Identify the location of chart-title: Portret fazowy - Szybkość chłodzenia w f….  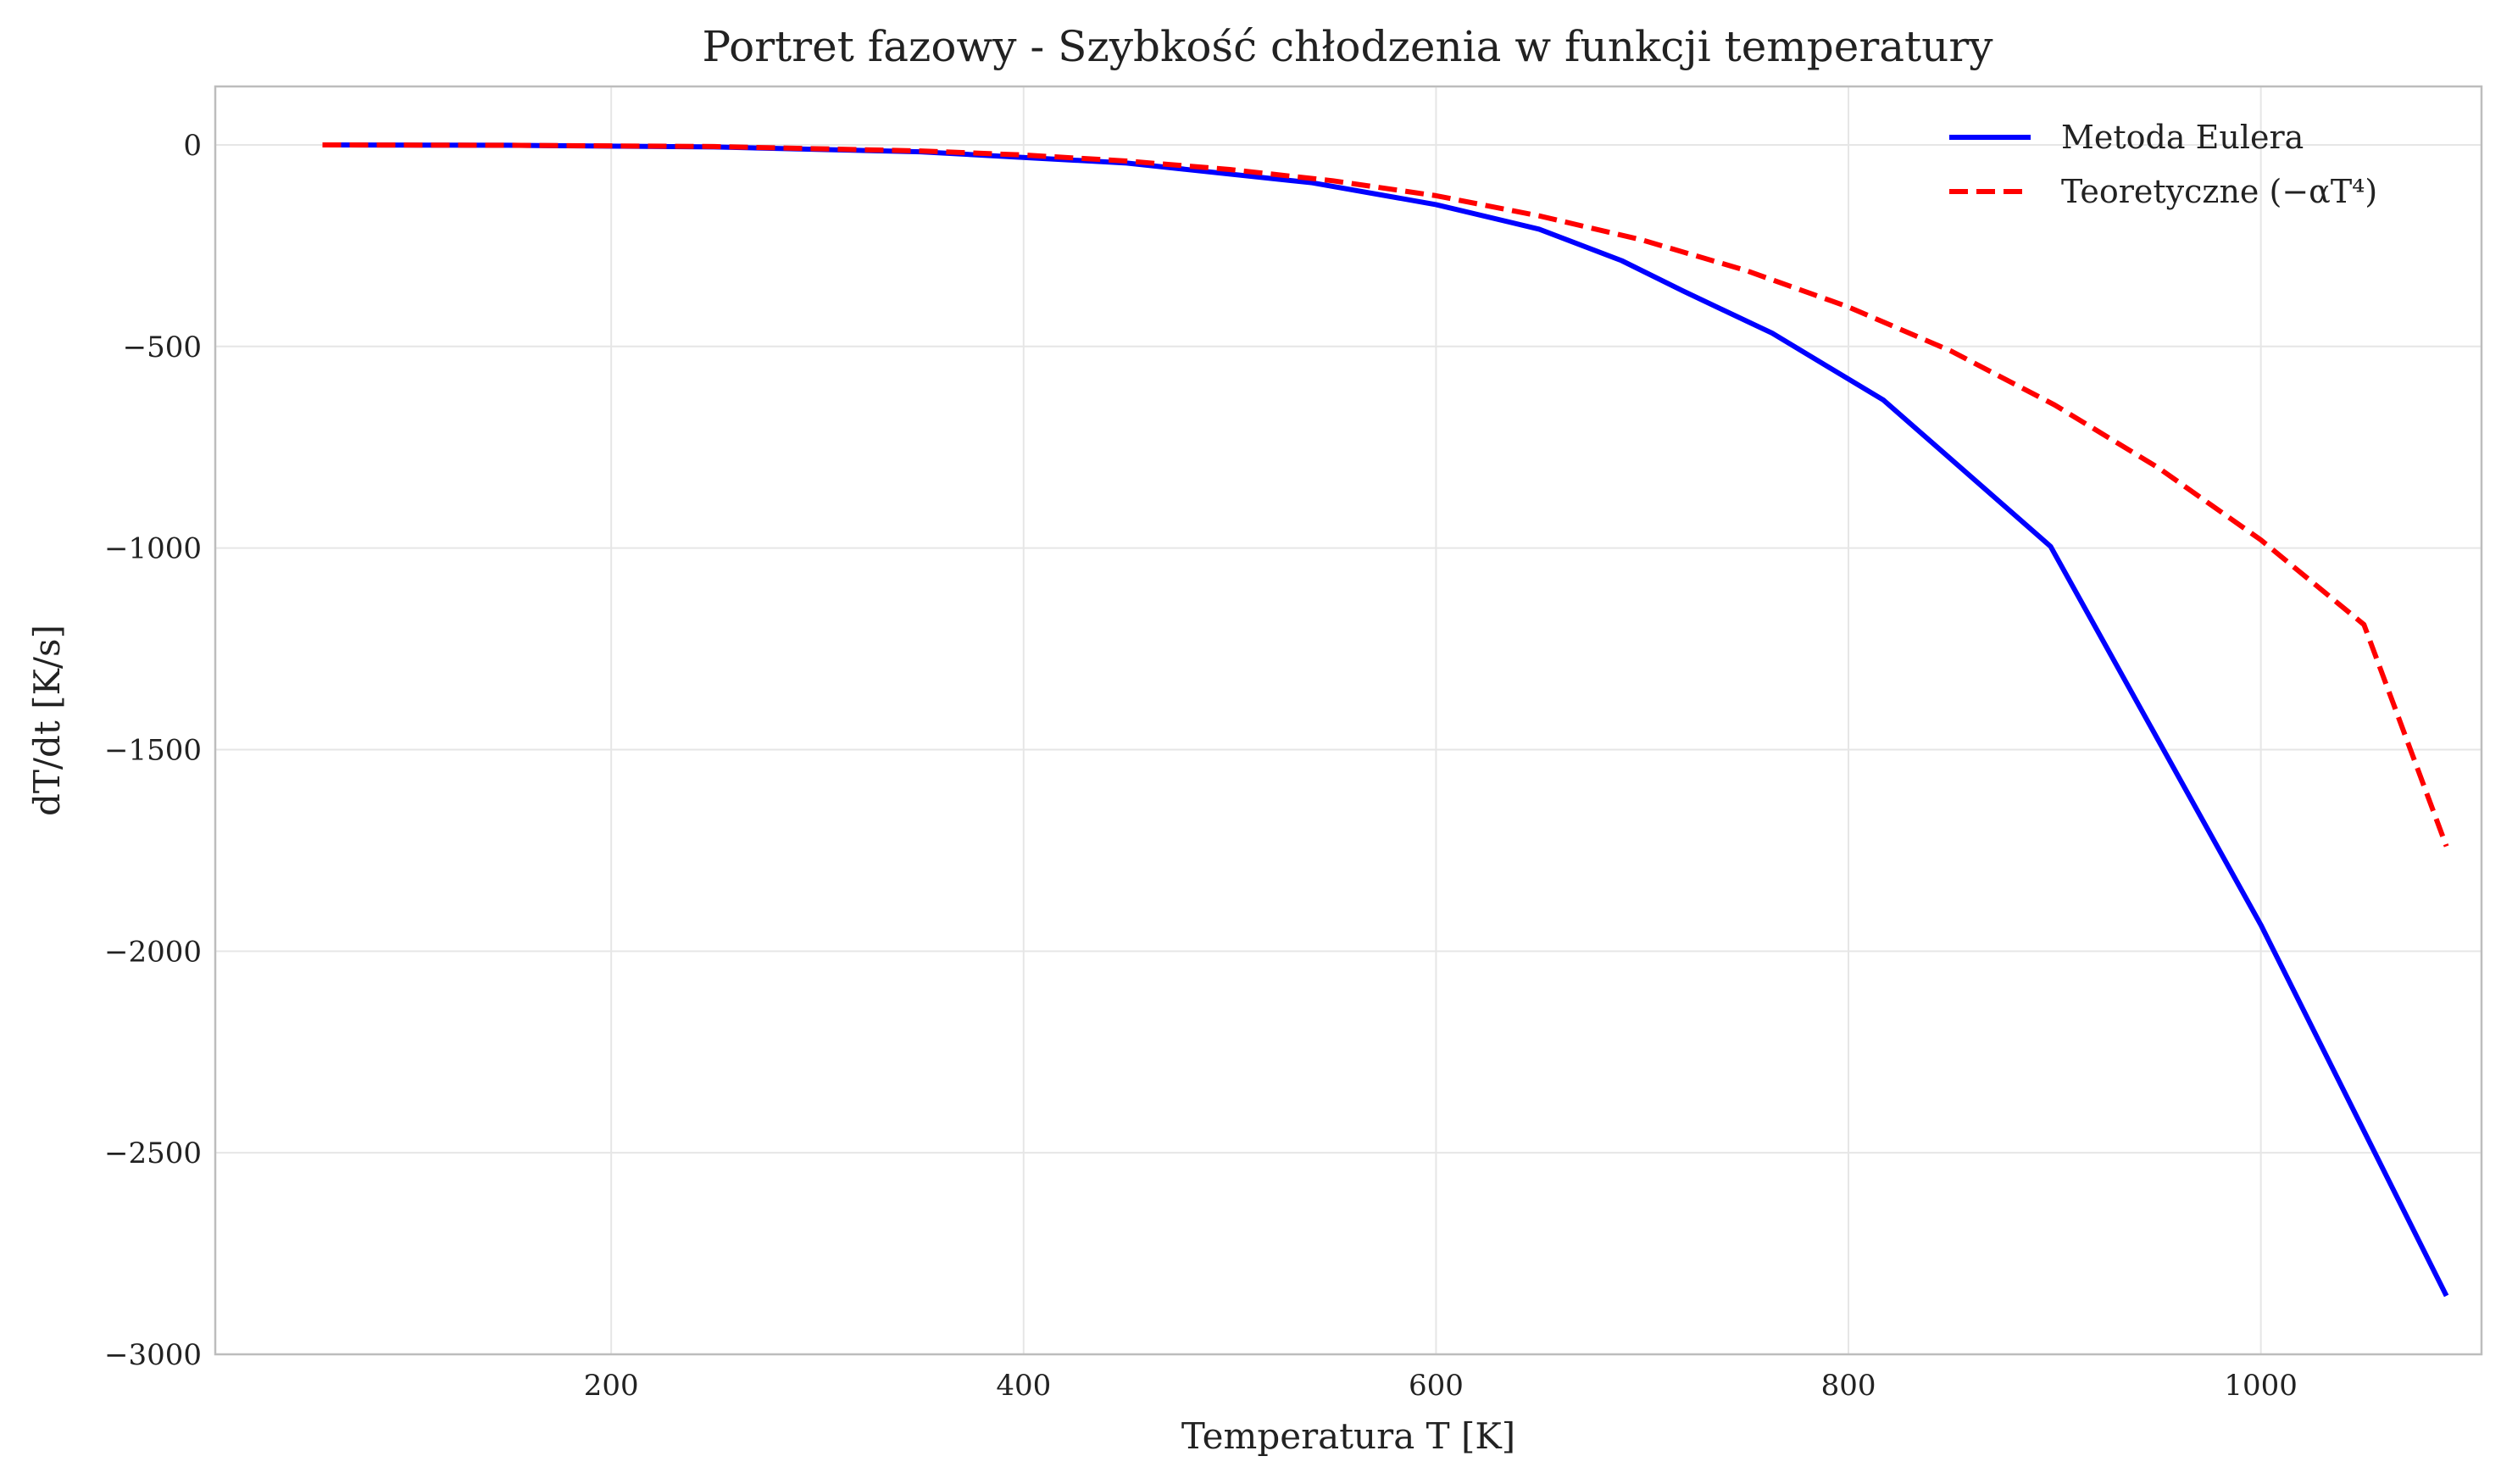
(1348, 47).